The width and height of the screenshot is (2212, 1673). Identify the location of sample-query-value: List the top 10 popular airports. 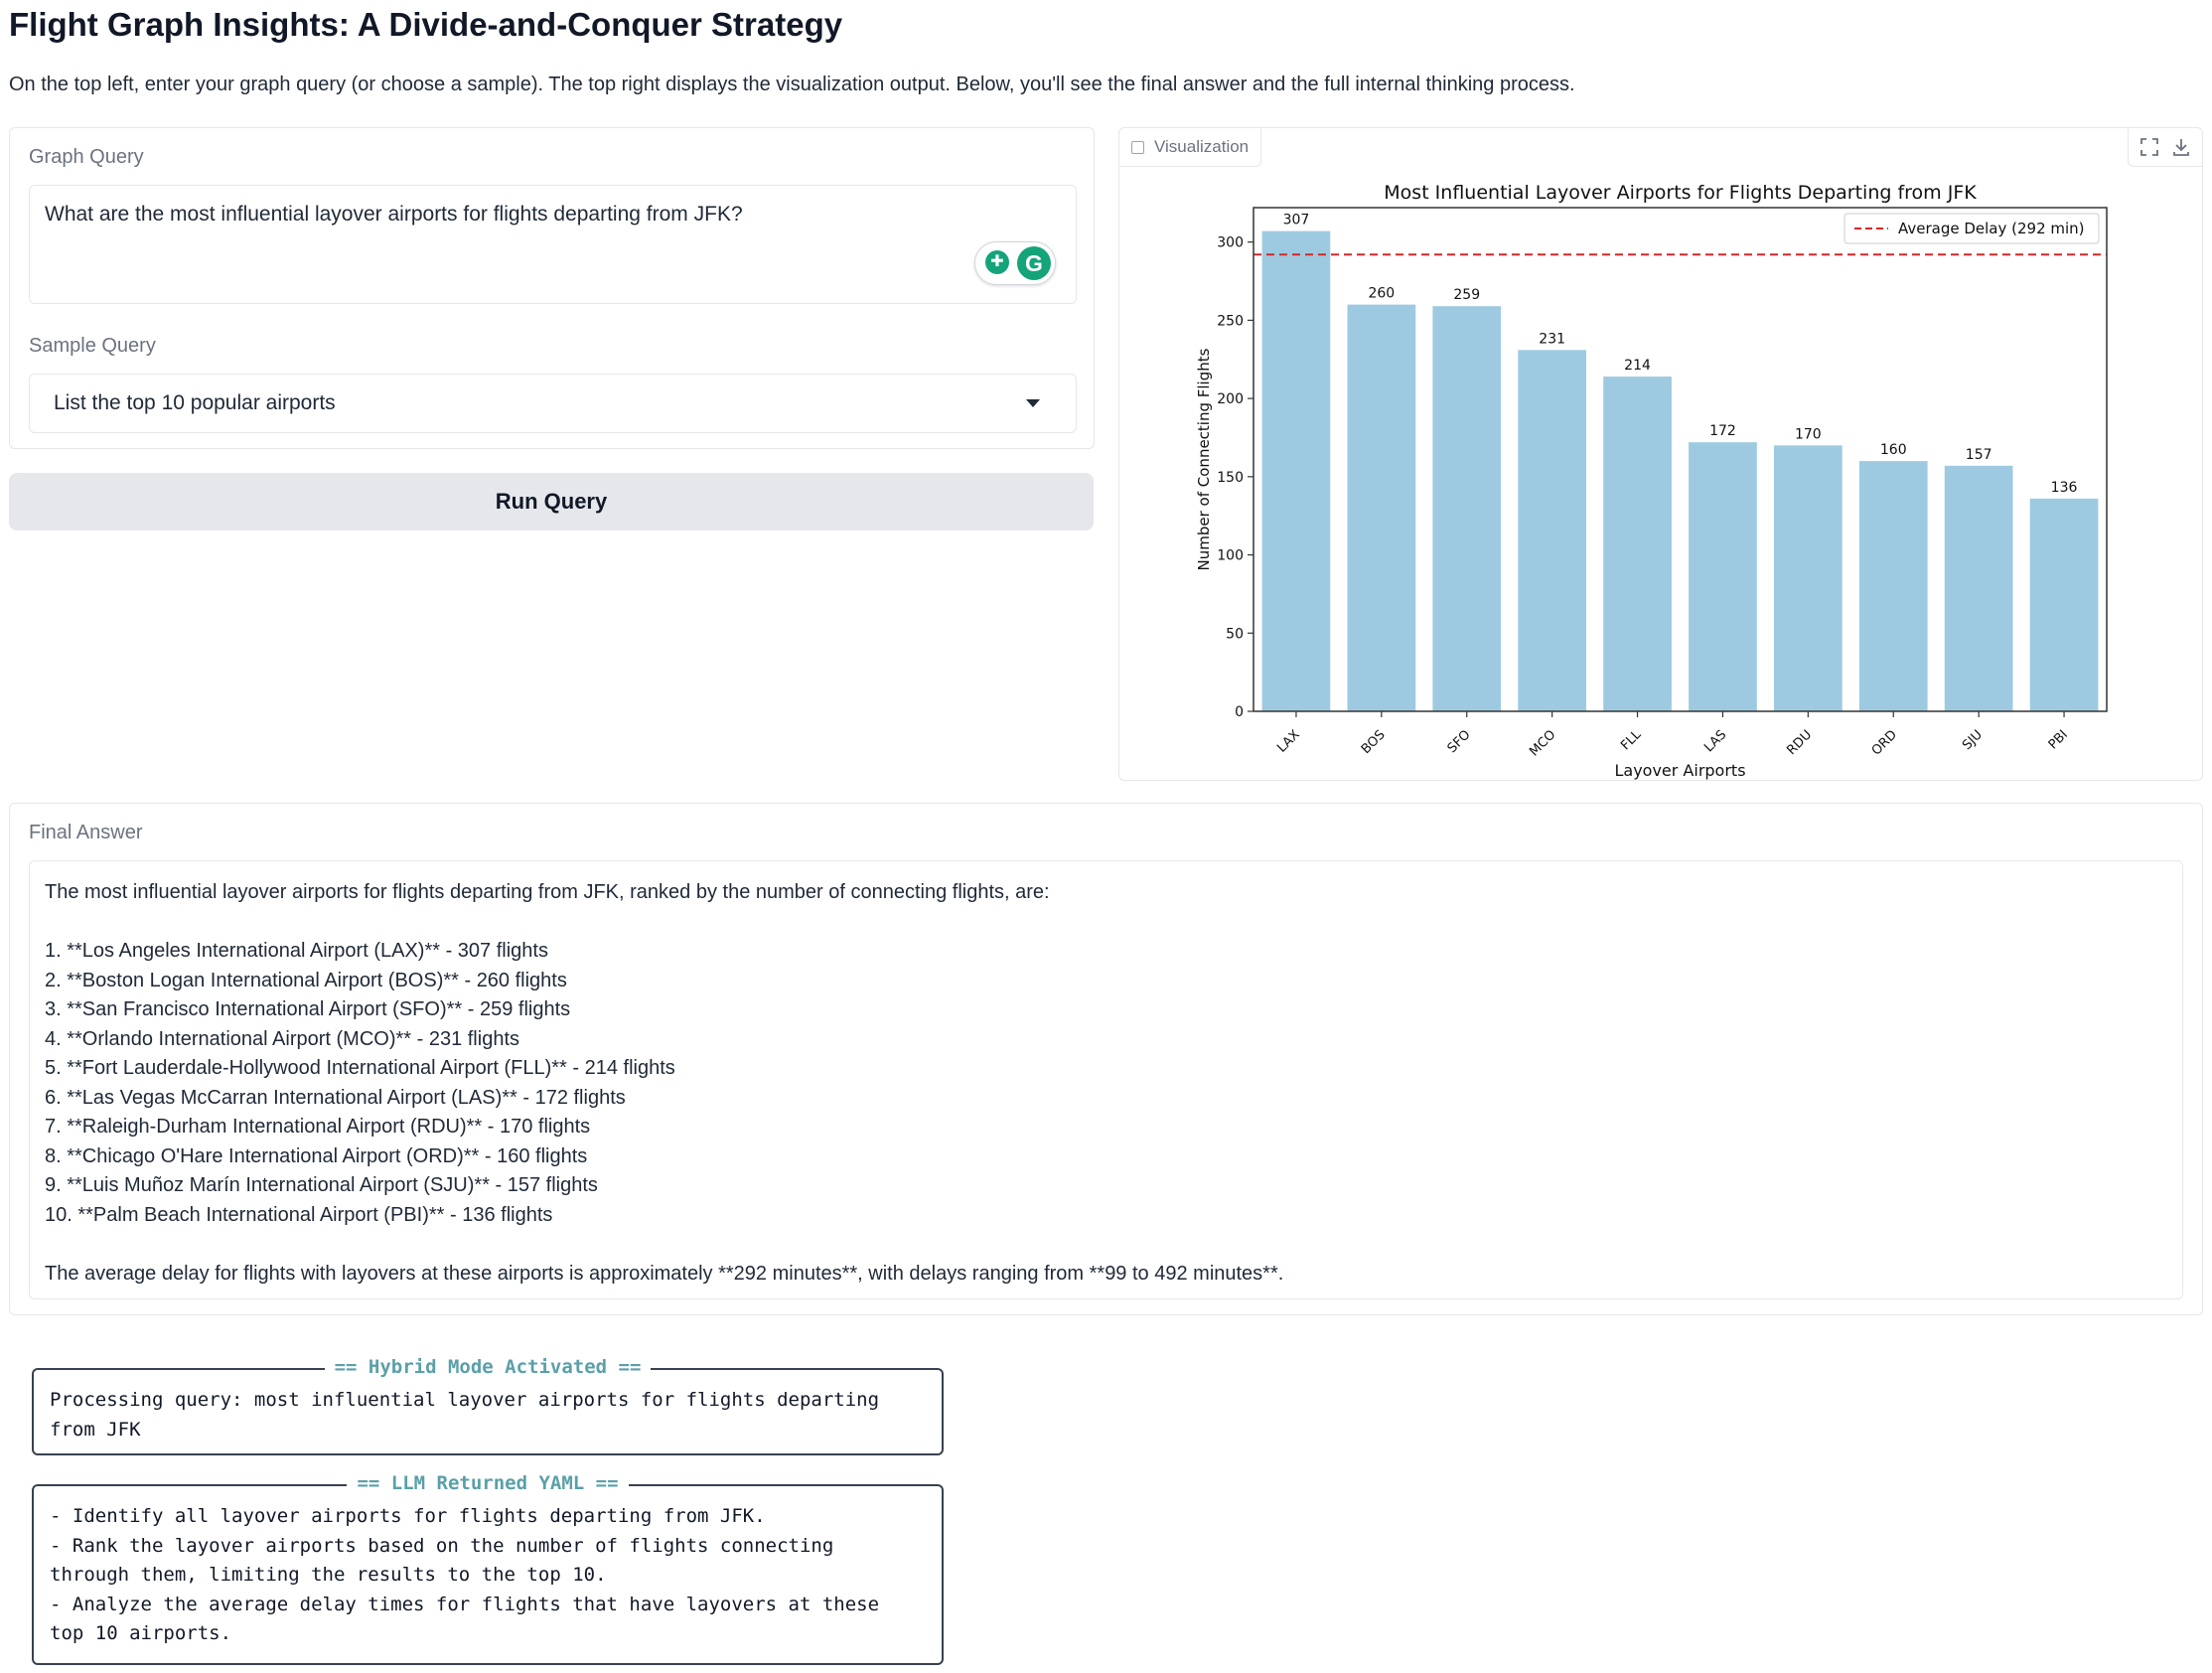
(195, 403).